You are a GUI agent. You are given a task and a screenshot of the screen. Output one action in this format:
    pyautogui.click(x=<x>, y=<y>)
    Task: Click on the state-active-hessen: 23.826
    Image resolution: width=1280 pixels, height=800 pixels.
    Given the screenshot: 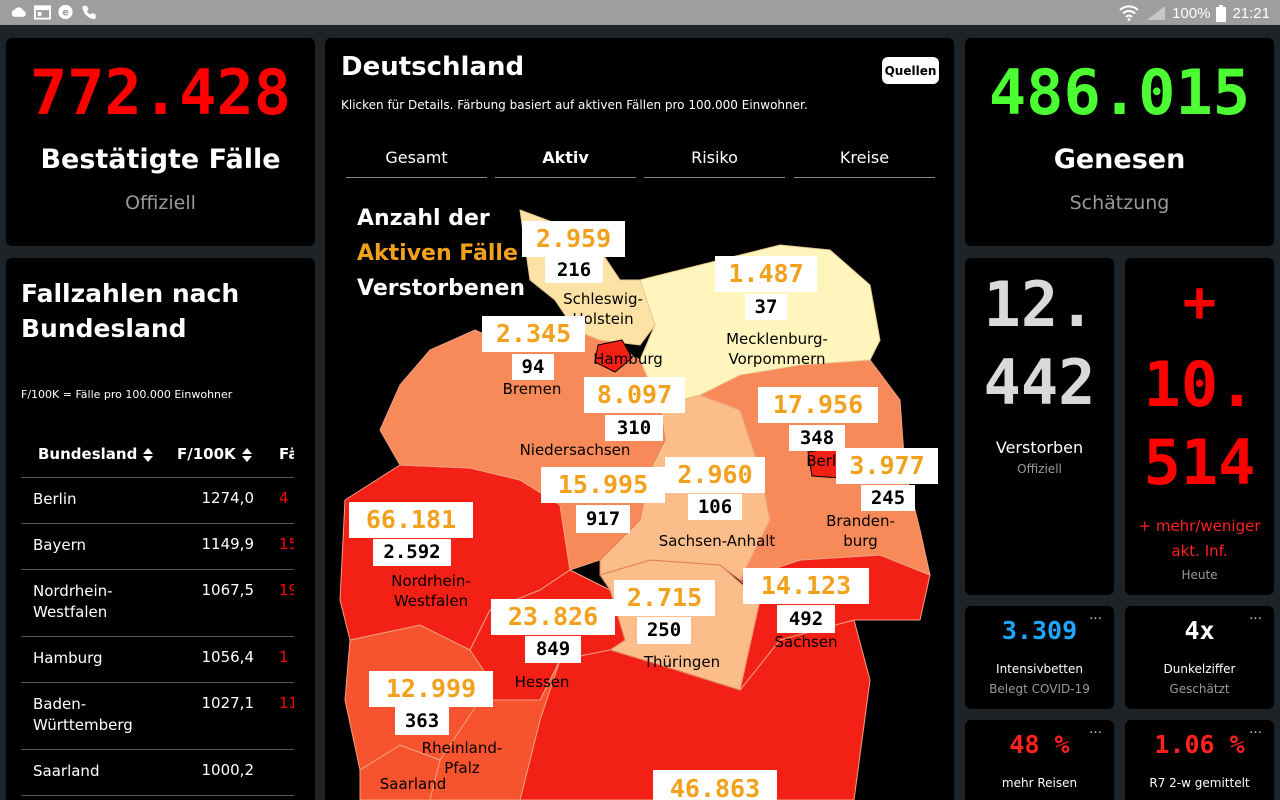 What is the action you would take?
    pyautogui.click(x=553, y=617)
    